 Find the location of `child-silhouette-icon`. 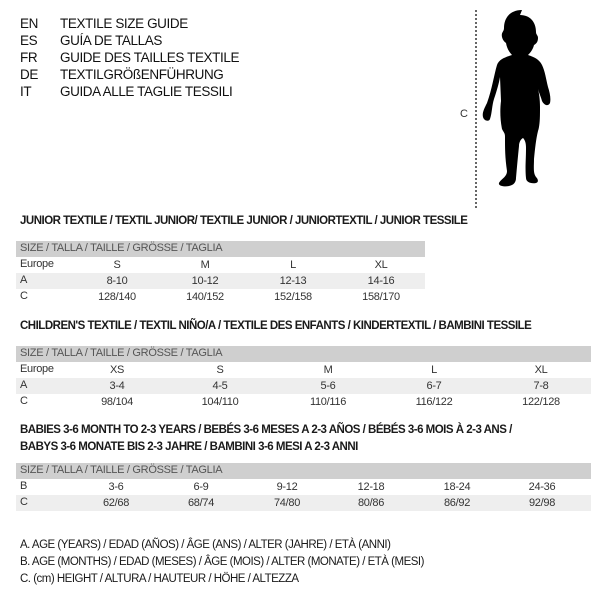

child-silhouette-icon is located at coordinates (516, 98).